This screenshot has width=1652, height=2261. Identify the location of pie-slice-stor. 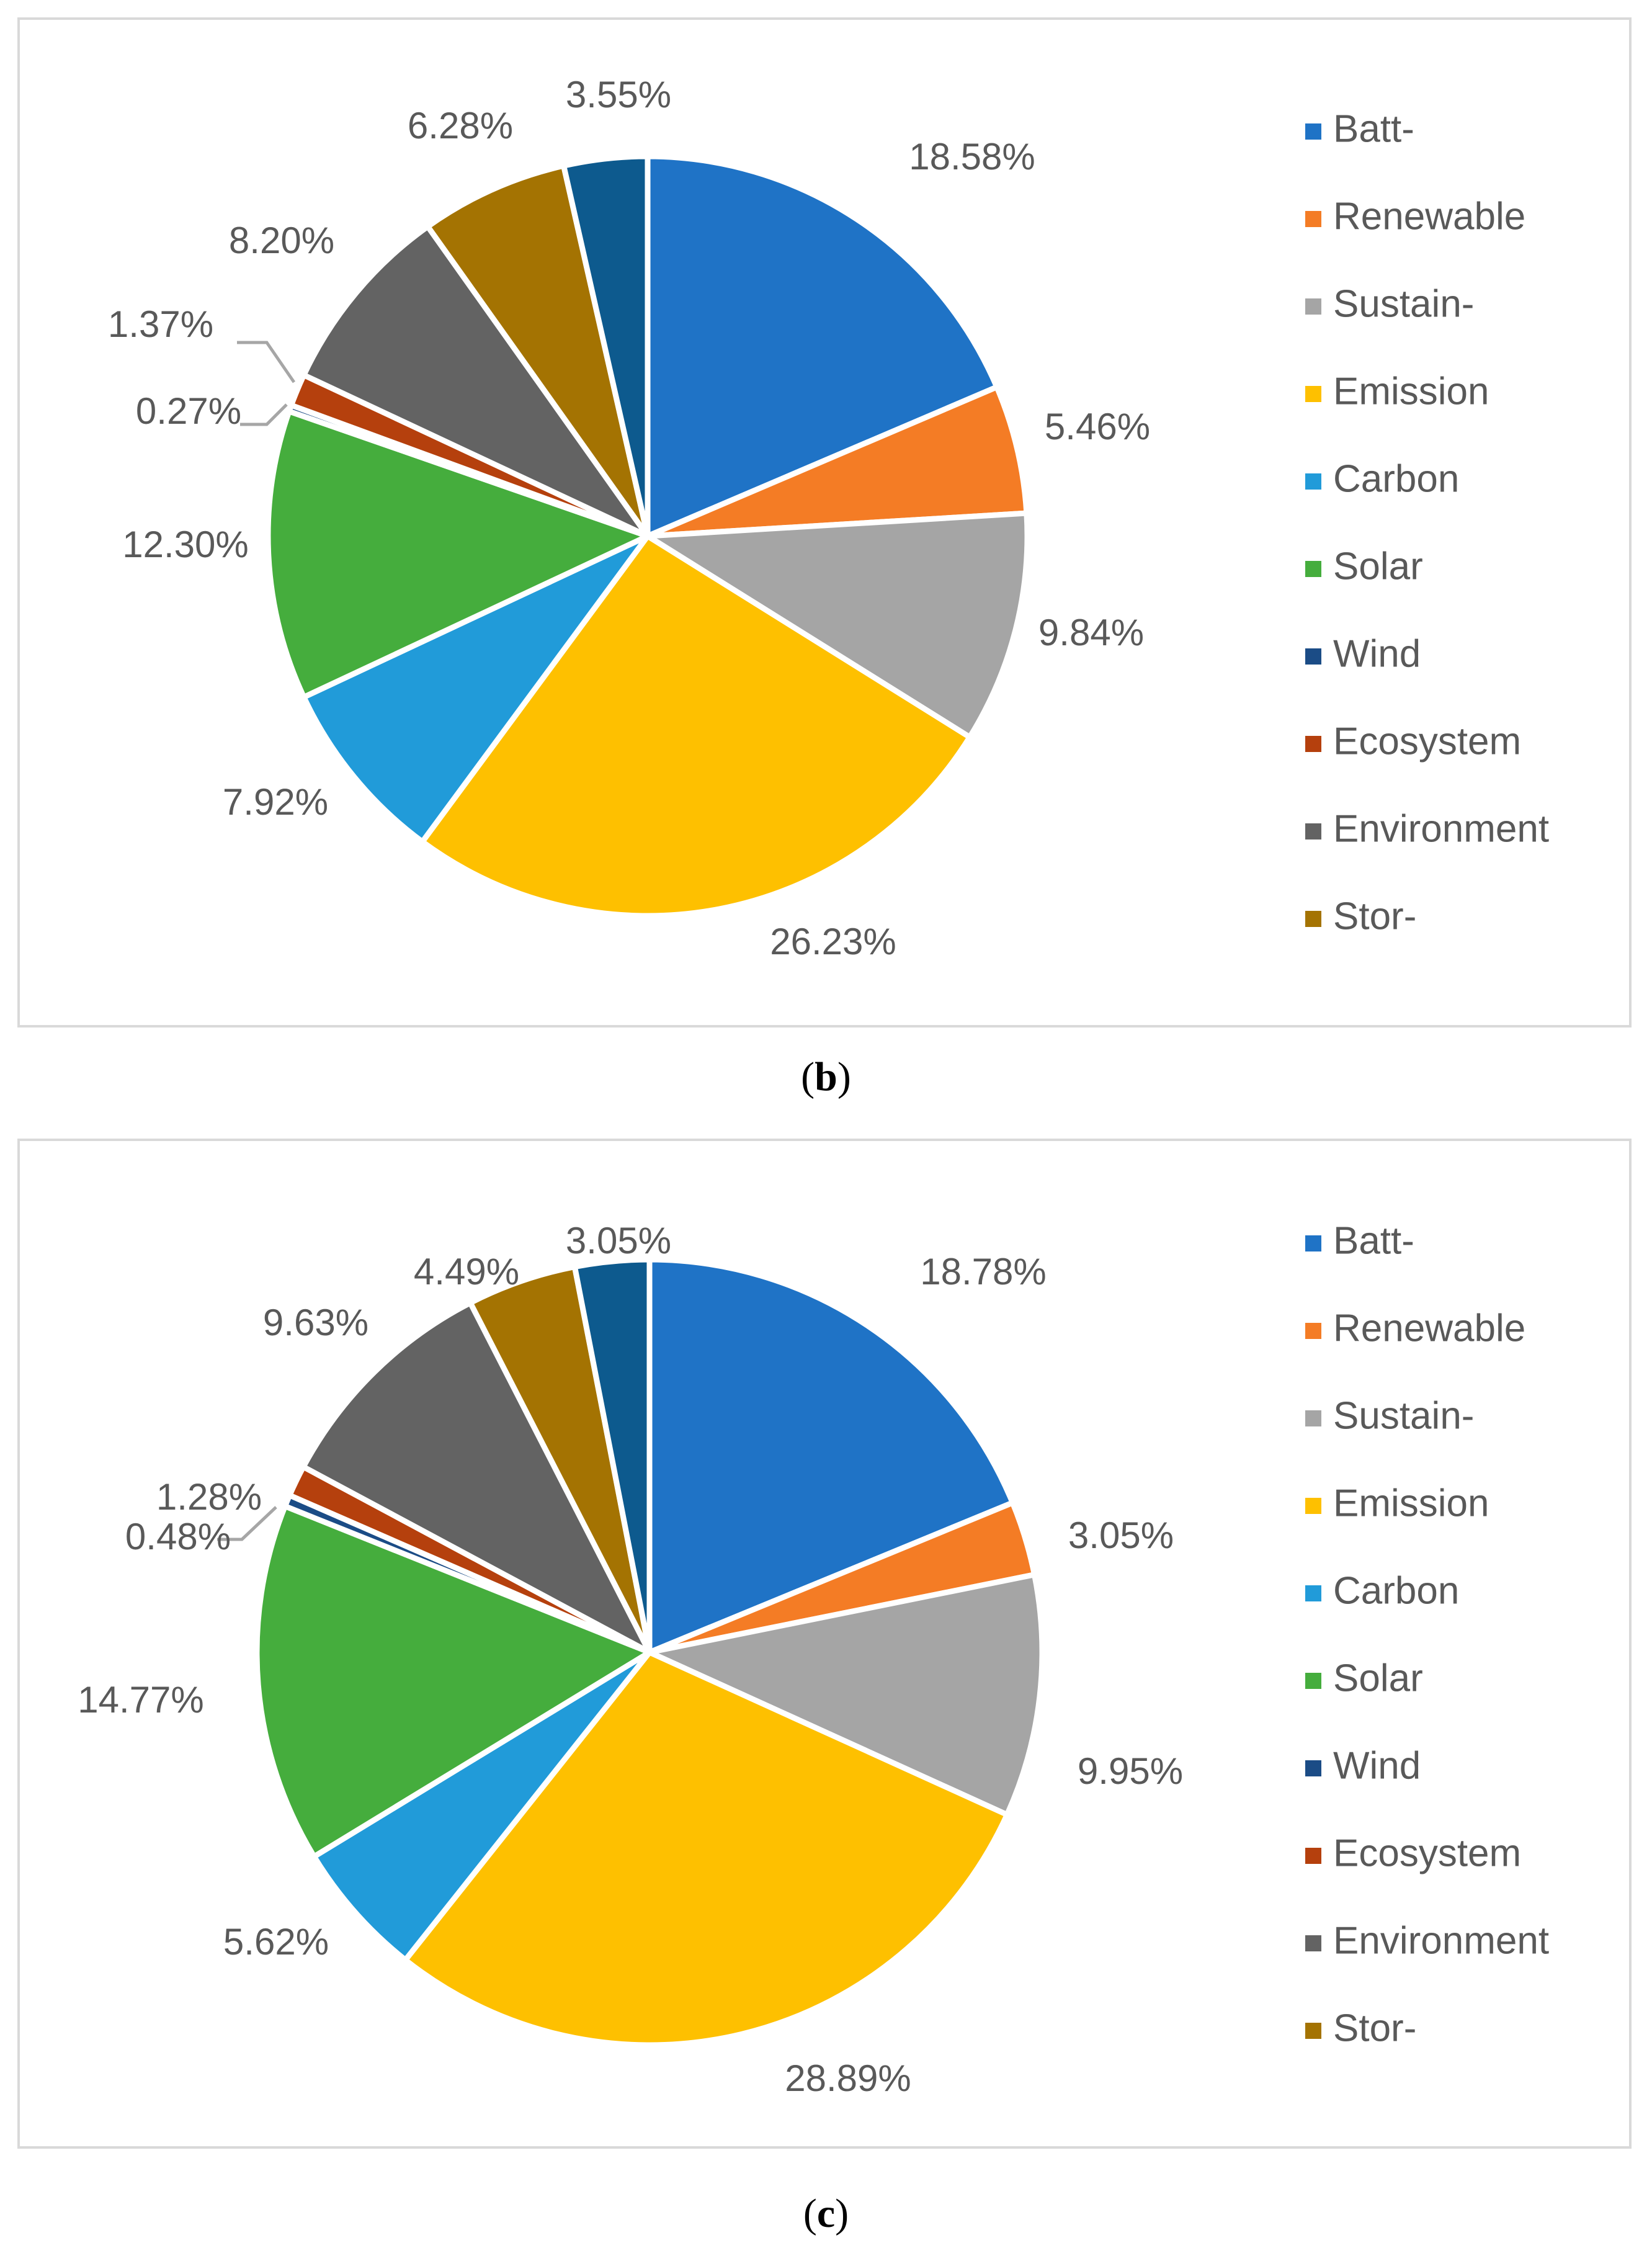
(538, 351).